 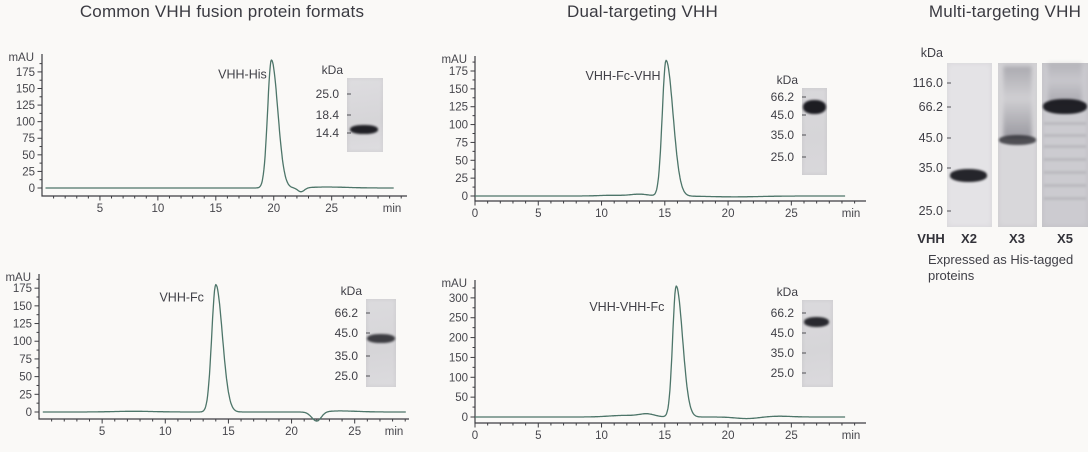 What do you see at coordinates (1065, 145) in the screenshot?
I see `gel-lane-x5` at bounding box center [1065, 145].